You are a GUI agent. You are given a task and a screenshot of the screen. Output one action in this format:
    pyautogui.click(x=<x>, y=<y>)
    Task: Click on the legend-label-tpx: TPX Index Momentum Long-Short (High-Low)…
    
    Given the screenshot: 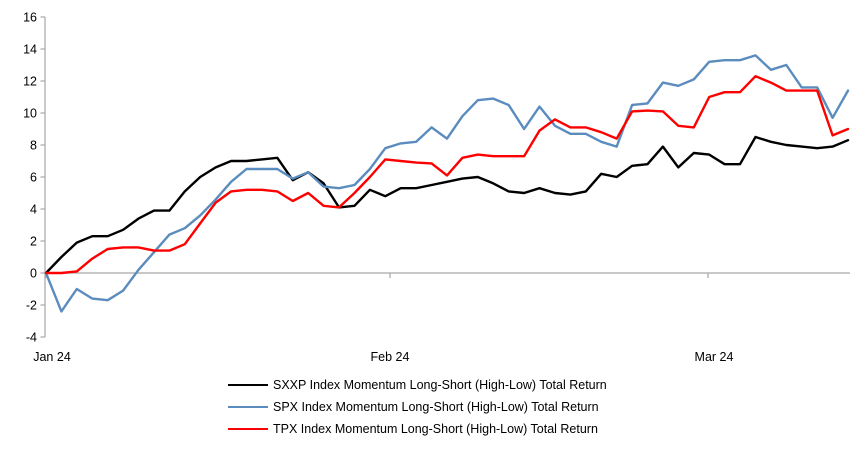 What is the action you would take?
    pyautogui.click(x=435, y=428)
    